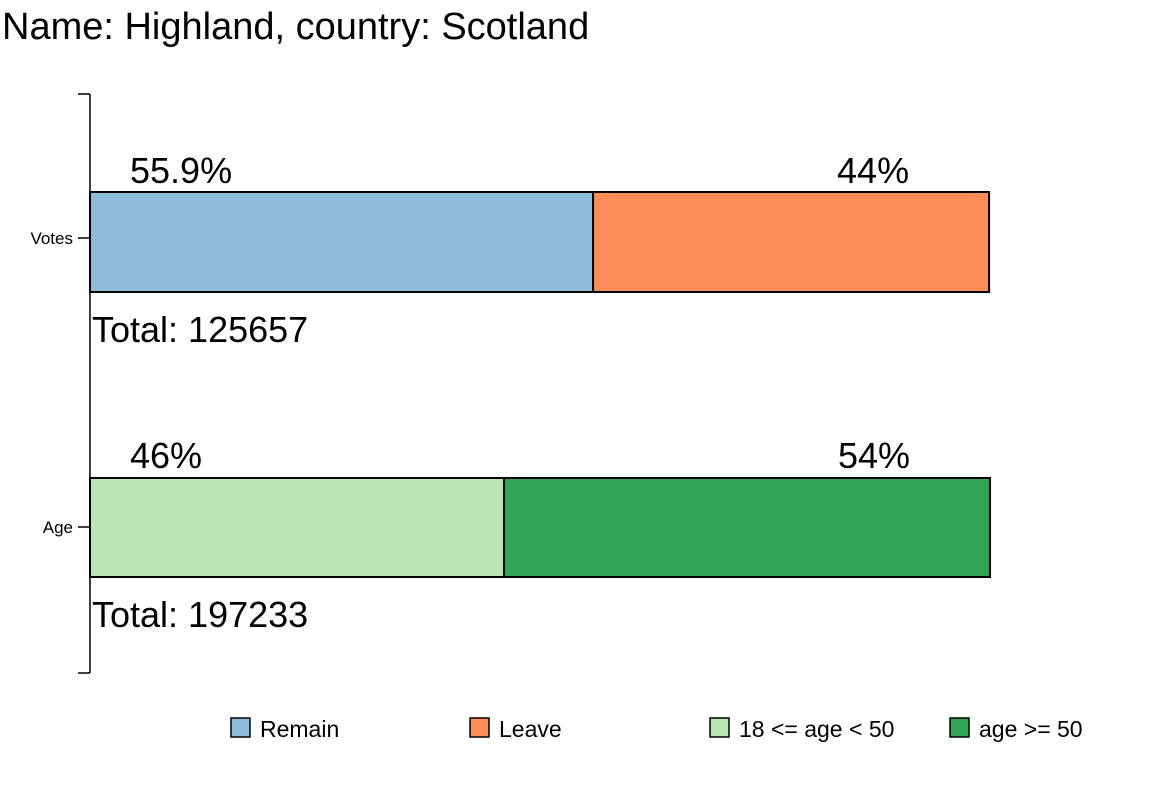  I want to click on legend-label: Leave, so click(530, 729).